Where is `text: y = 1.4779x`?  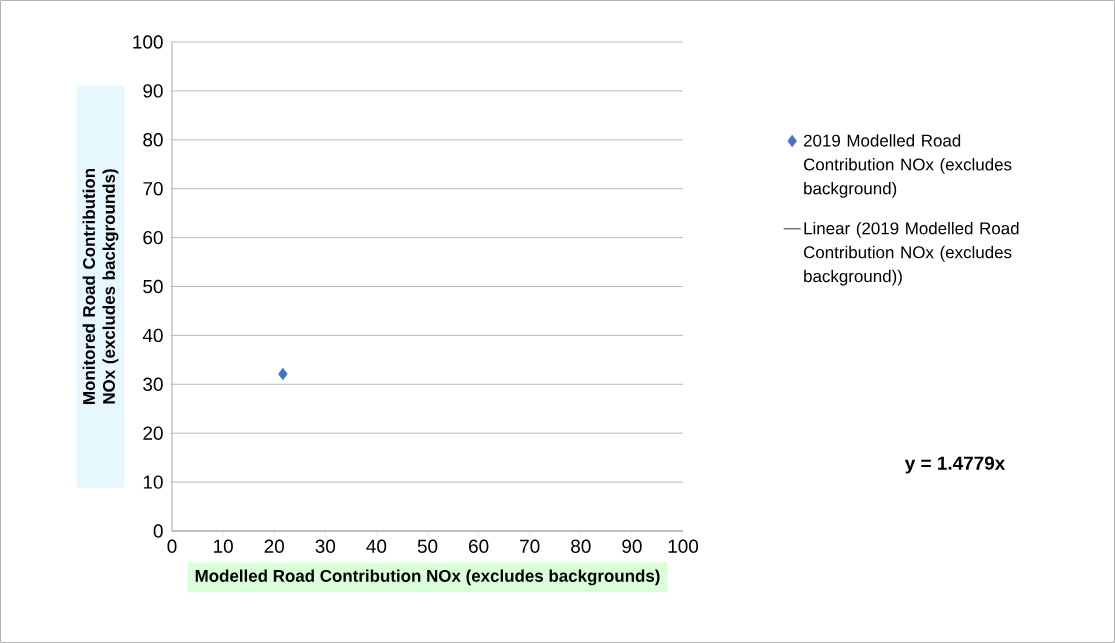 text: y = 1.4779x is located at coordinates (955, 465).